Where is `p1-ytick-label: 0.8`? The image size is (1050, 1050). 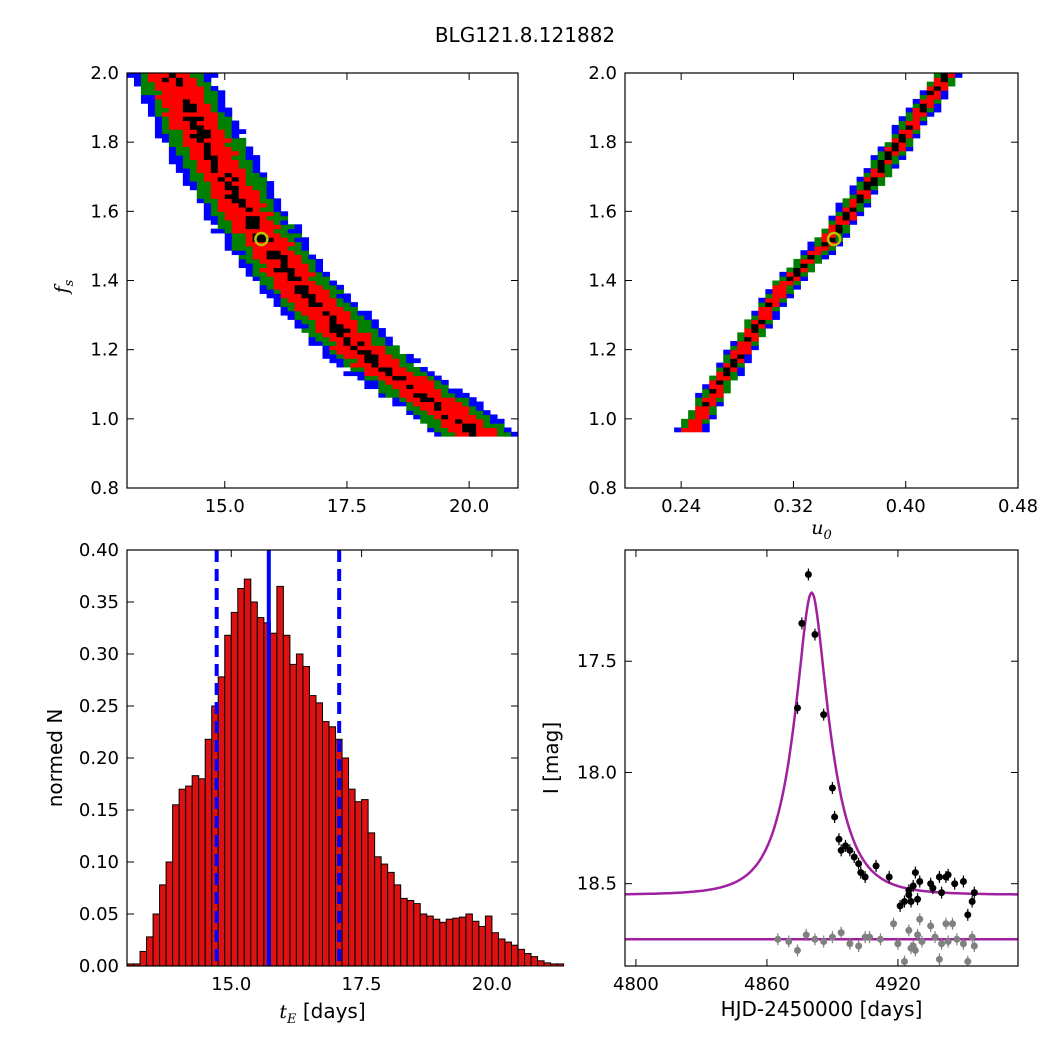 p1-ytick-label: 0.8 is located at coordinates (104, 488).